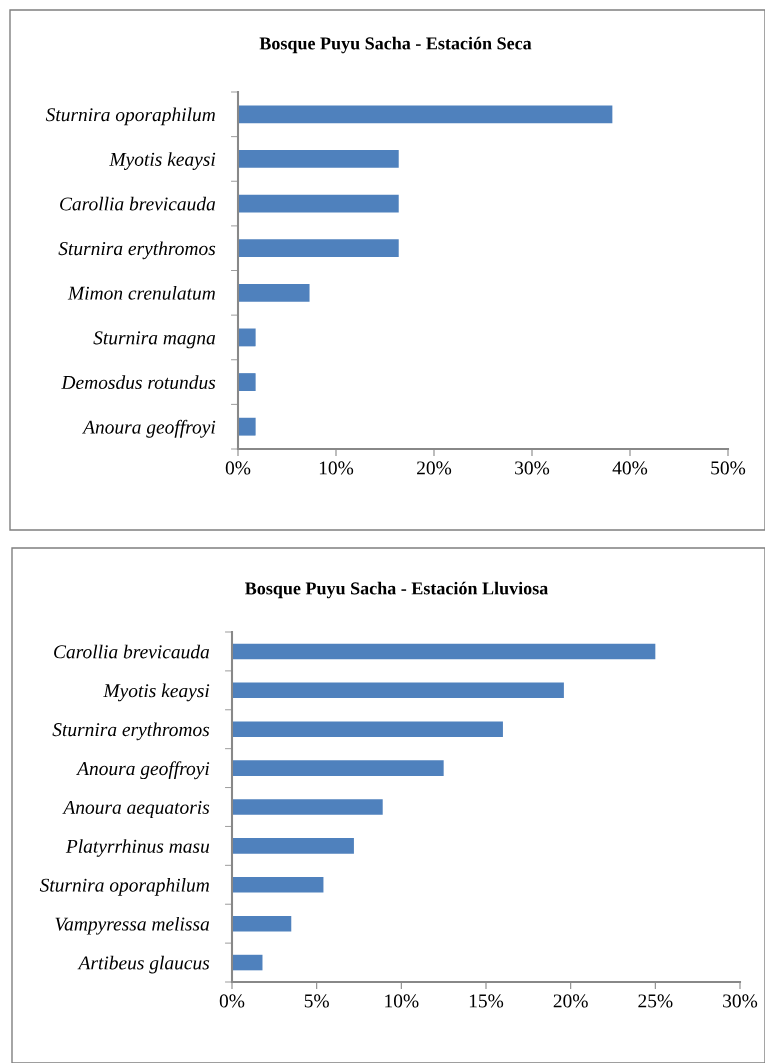 This screenshot has height=1063, width=765. I want to click on y-tick-label: Anoura aequatoris, so click(136, 809).